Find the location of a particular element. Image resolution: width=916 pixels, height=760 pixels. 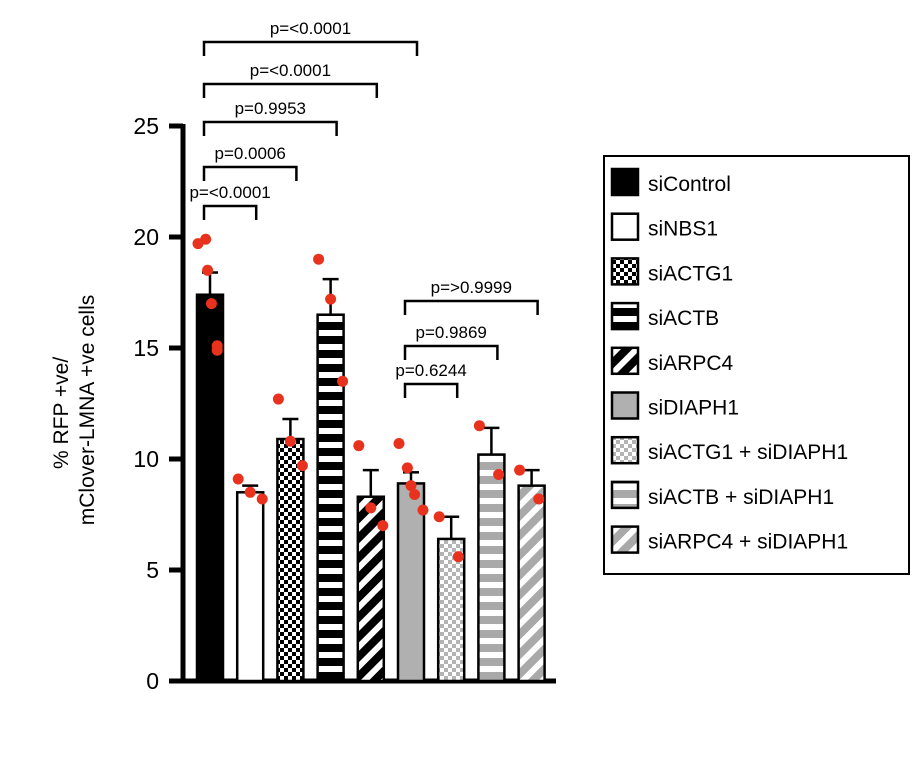

y-axis-label-line1: % RFP +ve/ is located at coordinates (61, 413).